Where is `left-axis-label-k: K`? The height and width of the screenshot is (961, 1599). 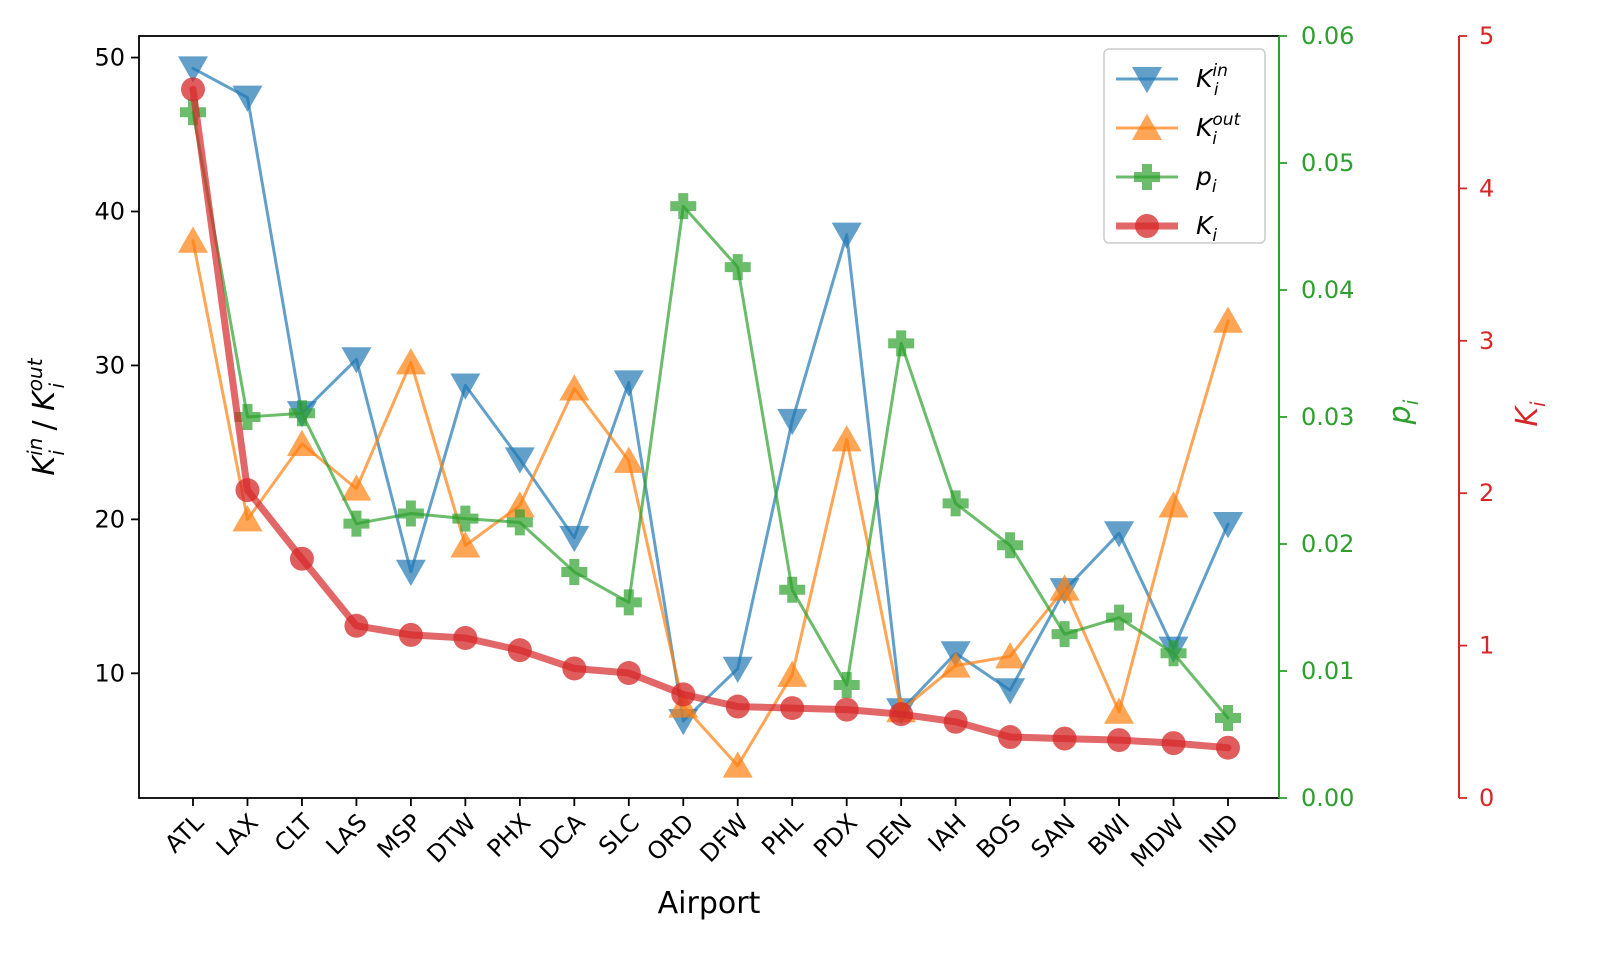 left-axis-label-k: K is located at coordinates (44, 465).